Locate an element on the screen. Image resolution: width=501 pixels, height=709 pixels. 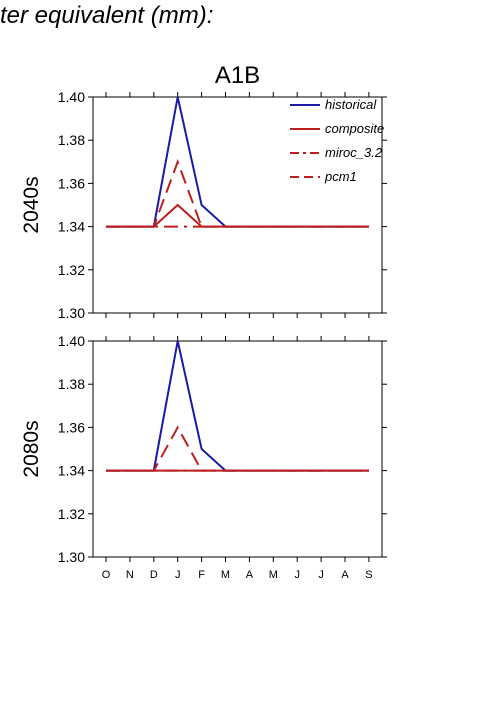
x-tick-label: N is located at coordinates (130, 575).